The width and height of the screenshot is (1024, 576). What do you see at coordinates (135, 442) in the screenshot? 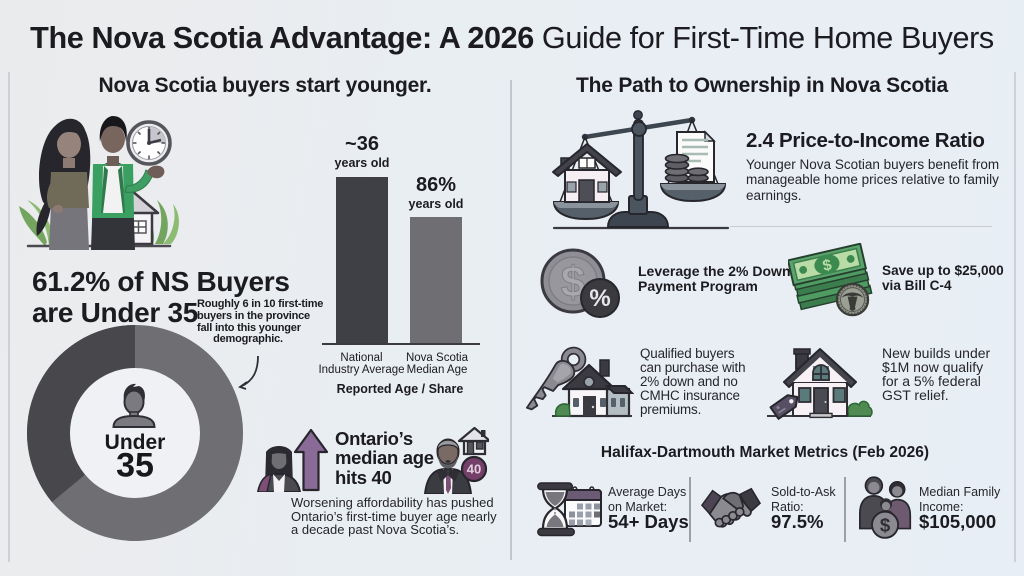
I see `svg-text: Under` at bounding box center [135, 442].